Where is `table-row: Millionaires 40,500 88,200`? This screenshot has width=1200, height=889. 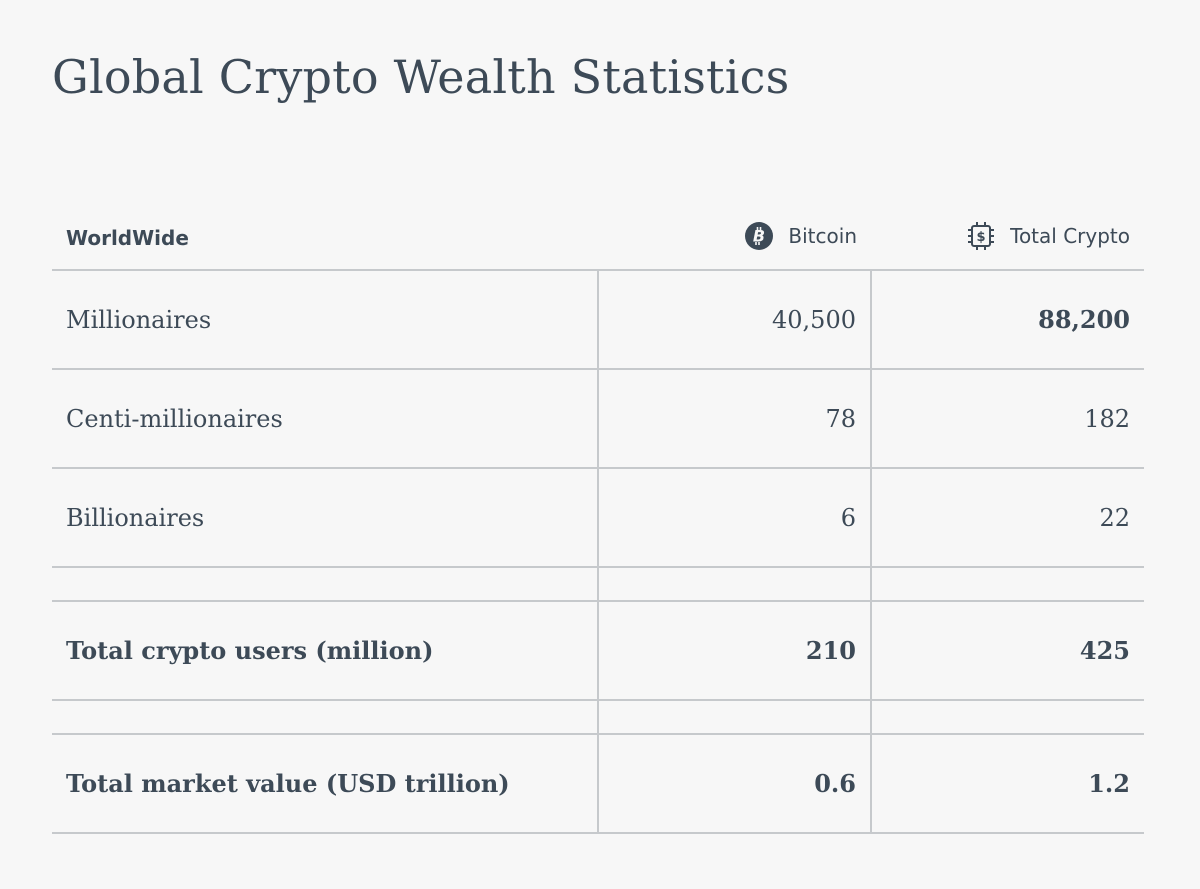 table-row: Millionaires 40,500 88,200 is located at coordinates (598, 320).